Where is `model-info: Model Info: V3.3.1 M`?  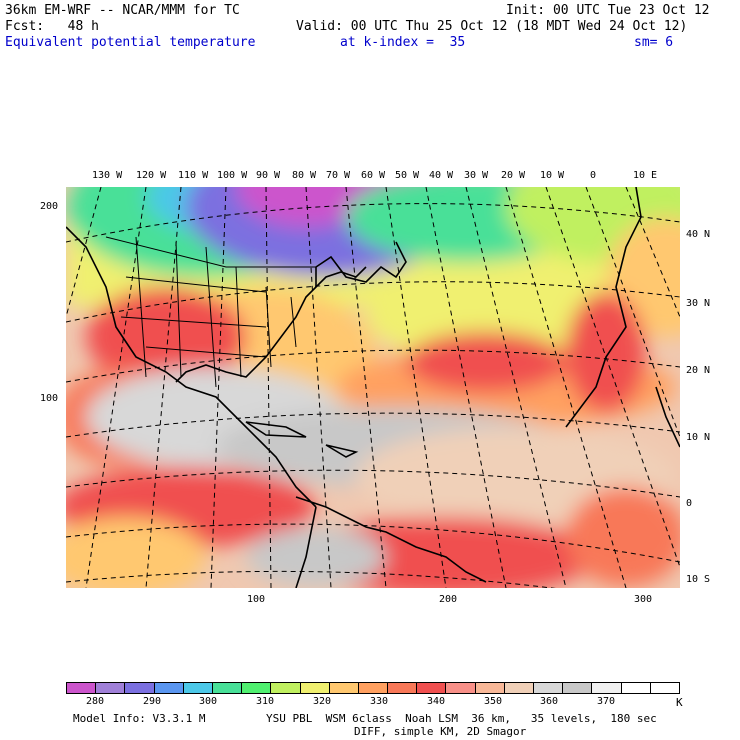
model-info: Model Info: V3.3.1 M is located at coordinates (139, 718).